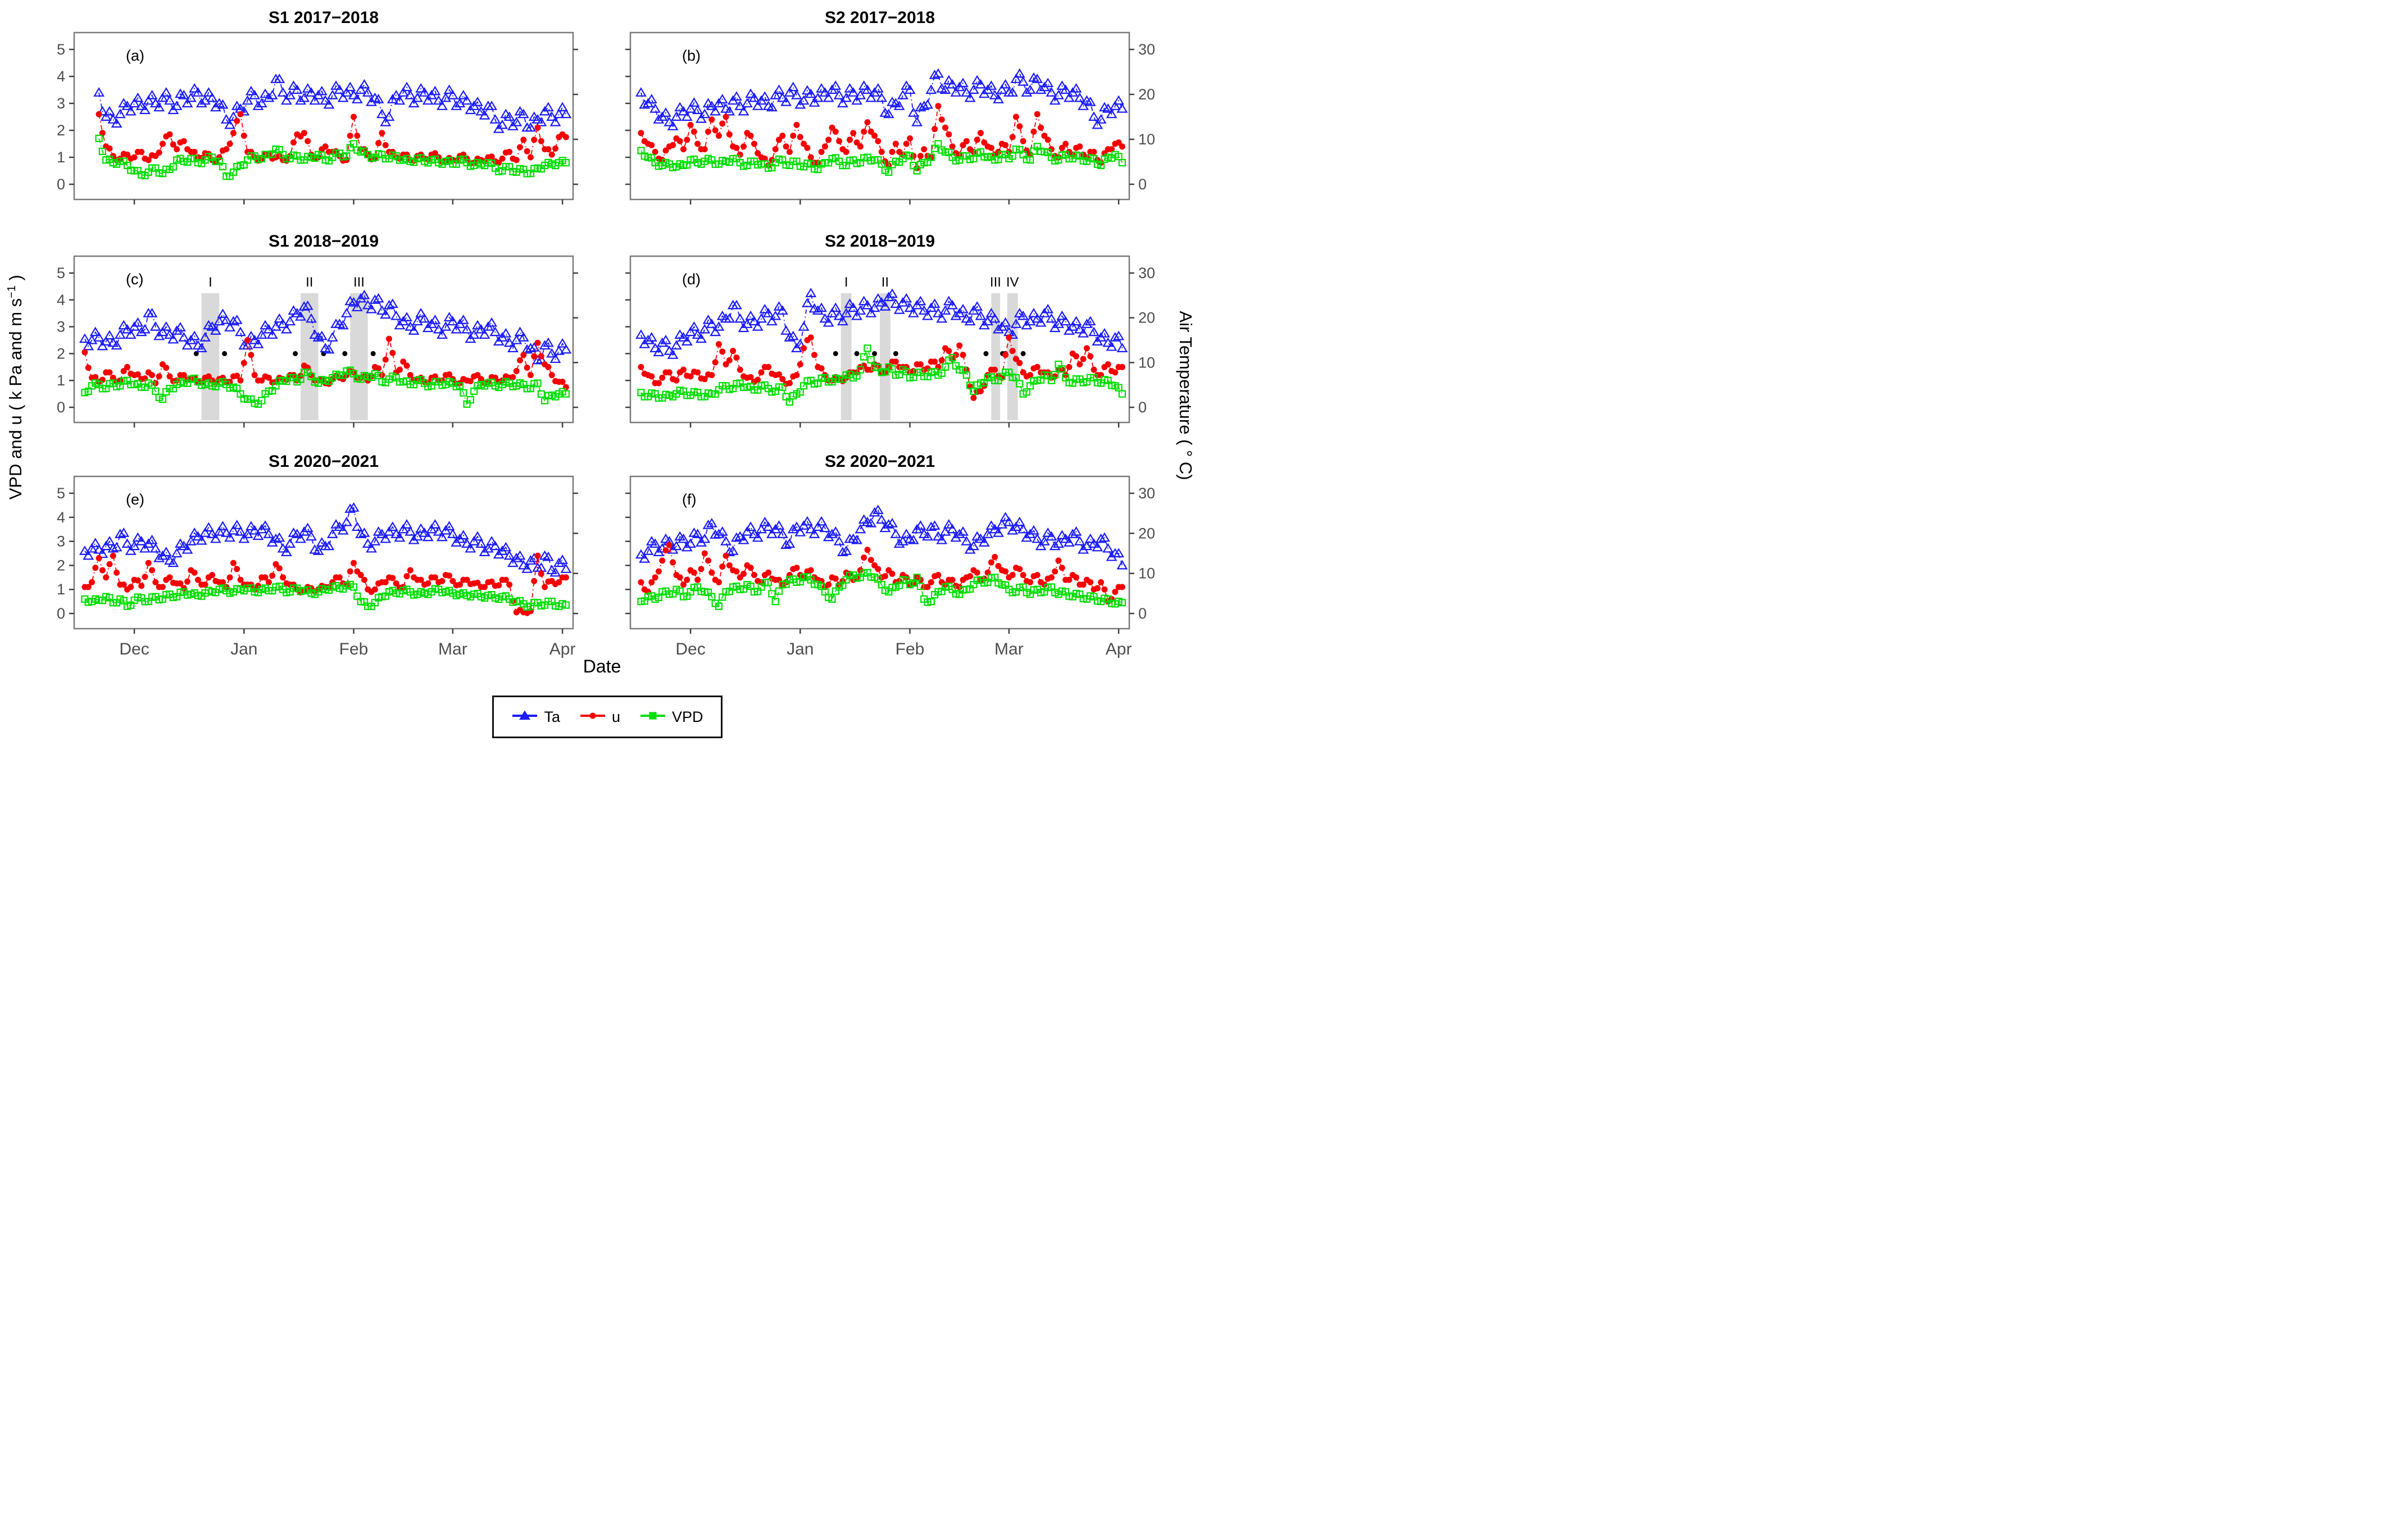 This screenshot has width=2408, height=1518. What do you see at coordinates (1142, 407) in the screenshot?
I see `y-right-tick-label: 0` at bounding box center [1142, 407].